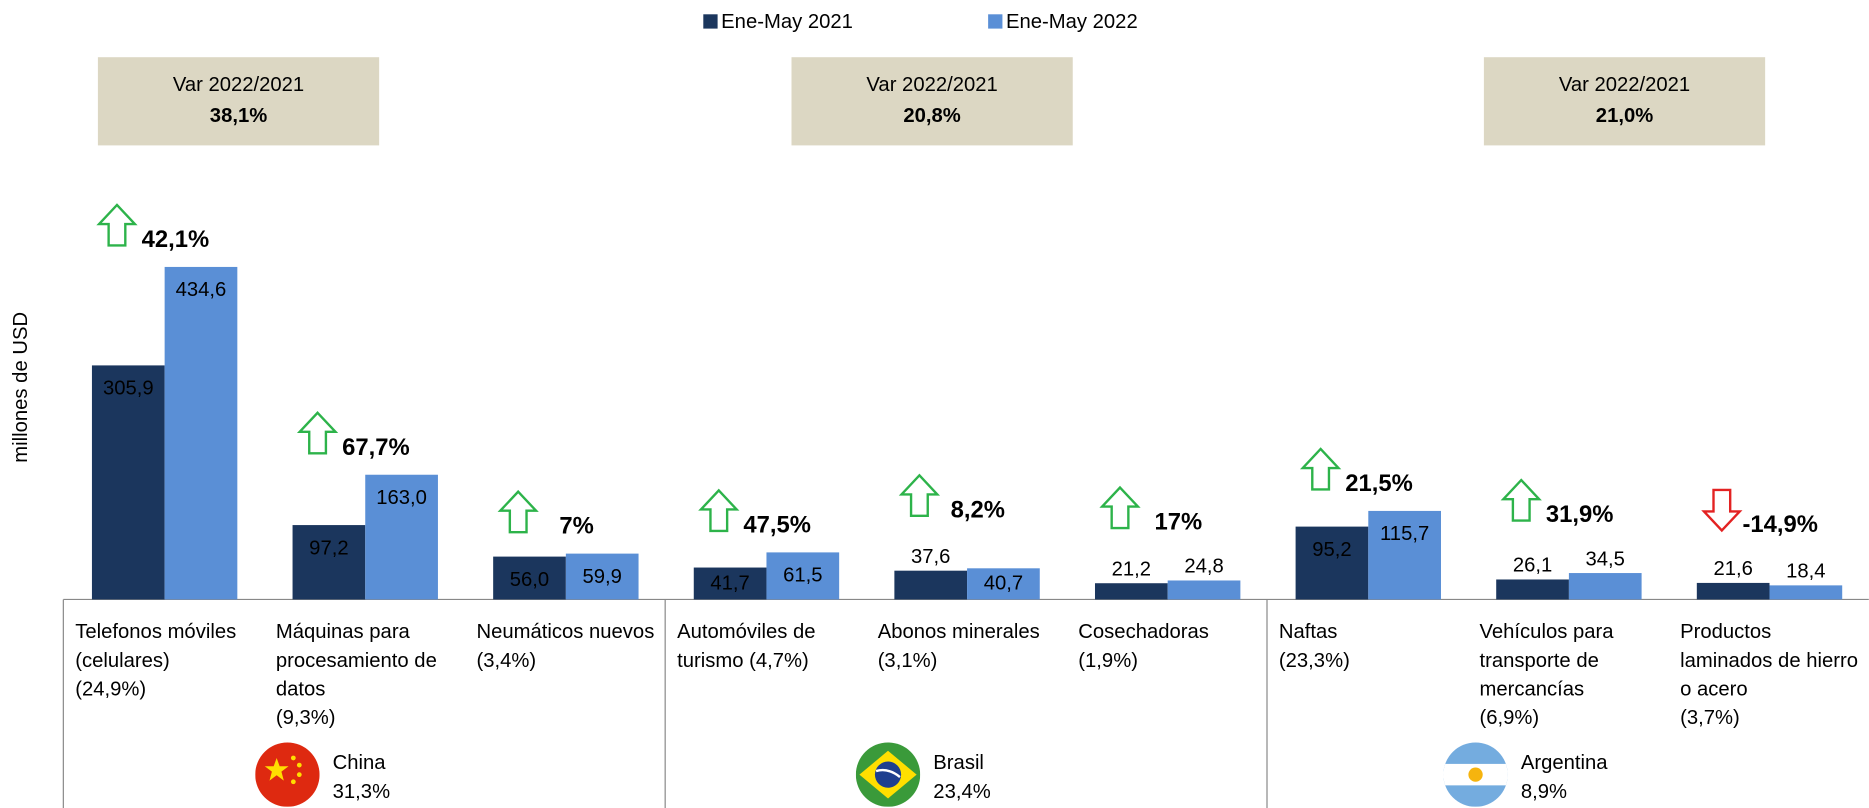  What do you see at coordinates (777, 524) in the screenshot?
I see `change-label: 47,5%` at bounding box center [777, 524].